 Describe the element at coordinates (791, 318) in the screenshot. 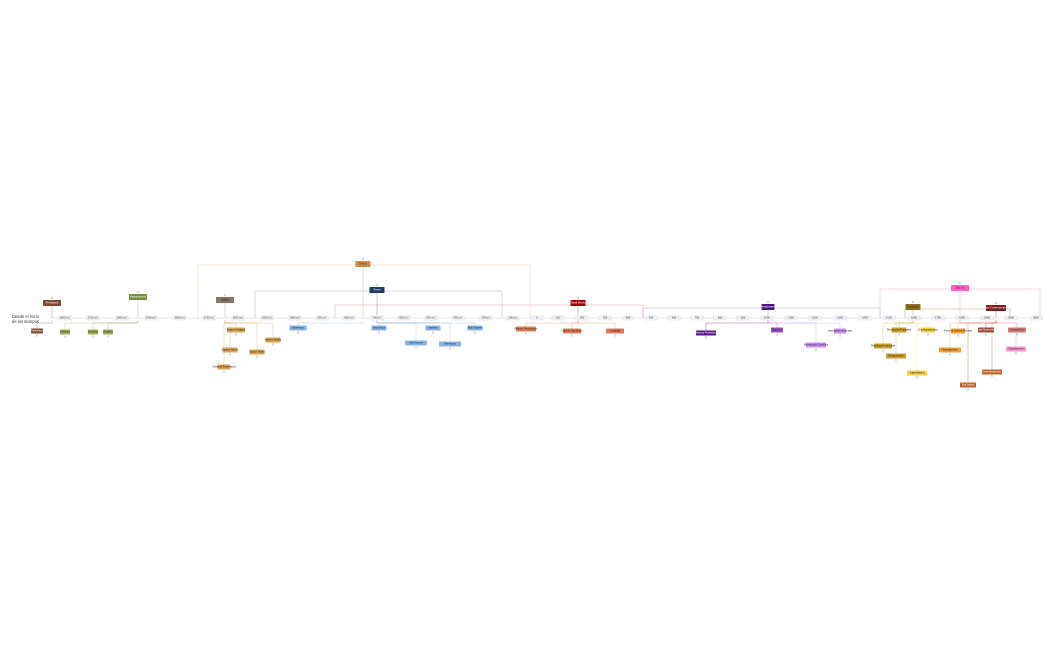

I see `axis-label: 1100` at that location.